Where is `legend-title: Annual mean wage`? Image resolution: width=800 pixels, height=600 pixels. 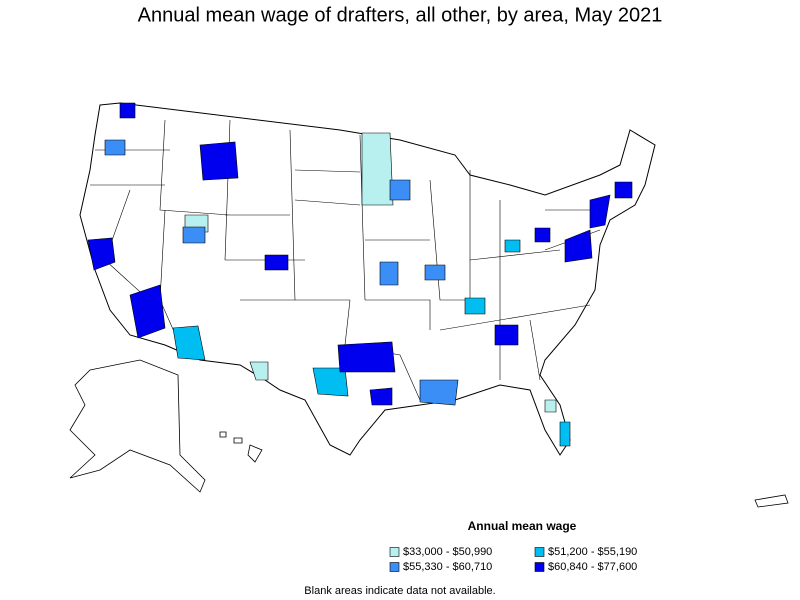 legend-title: Annual mean wage is located at coordinates (522, 526).